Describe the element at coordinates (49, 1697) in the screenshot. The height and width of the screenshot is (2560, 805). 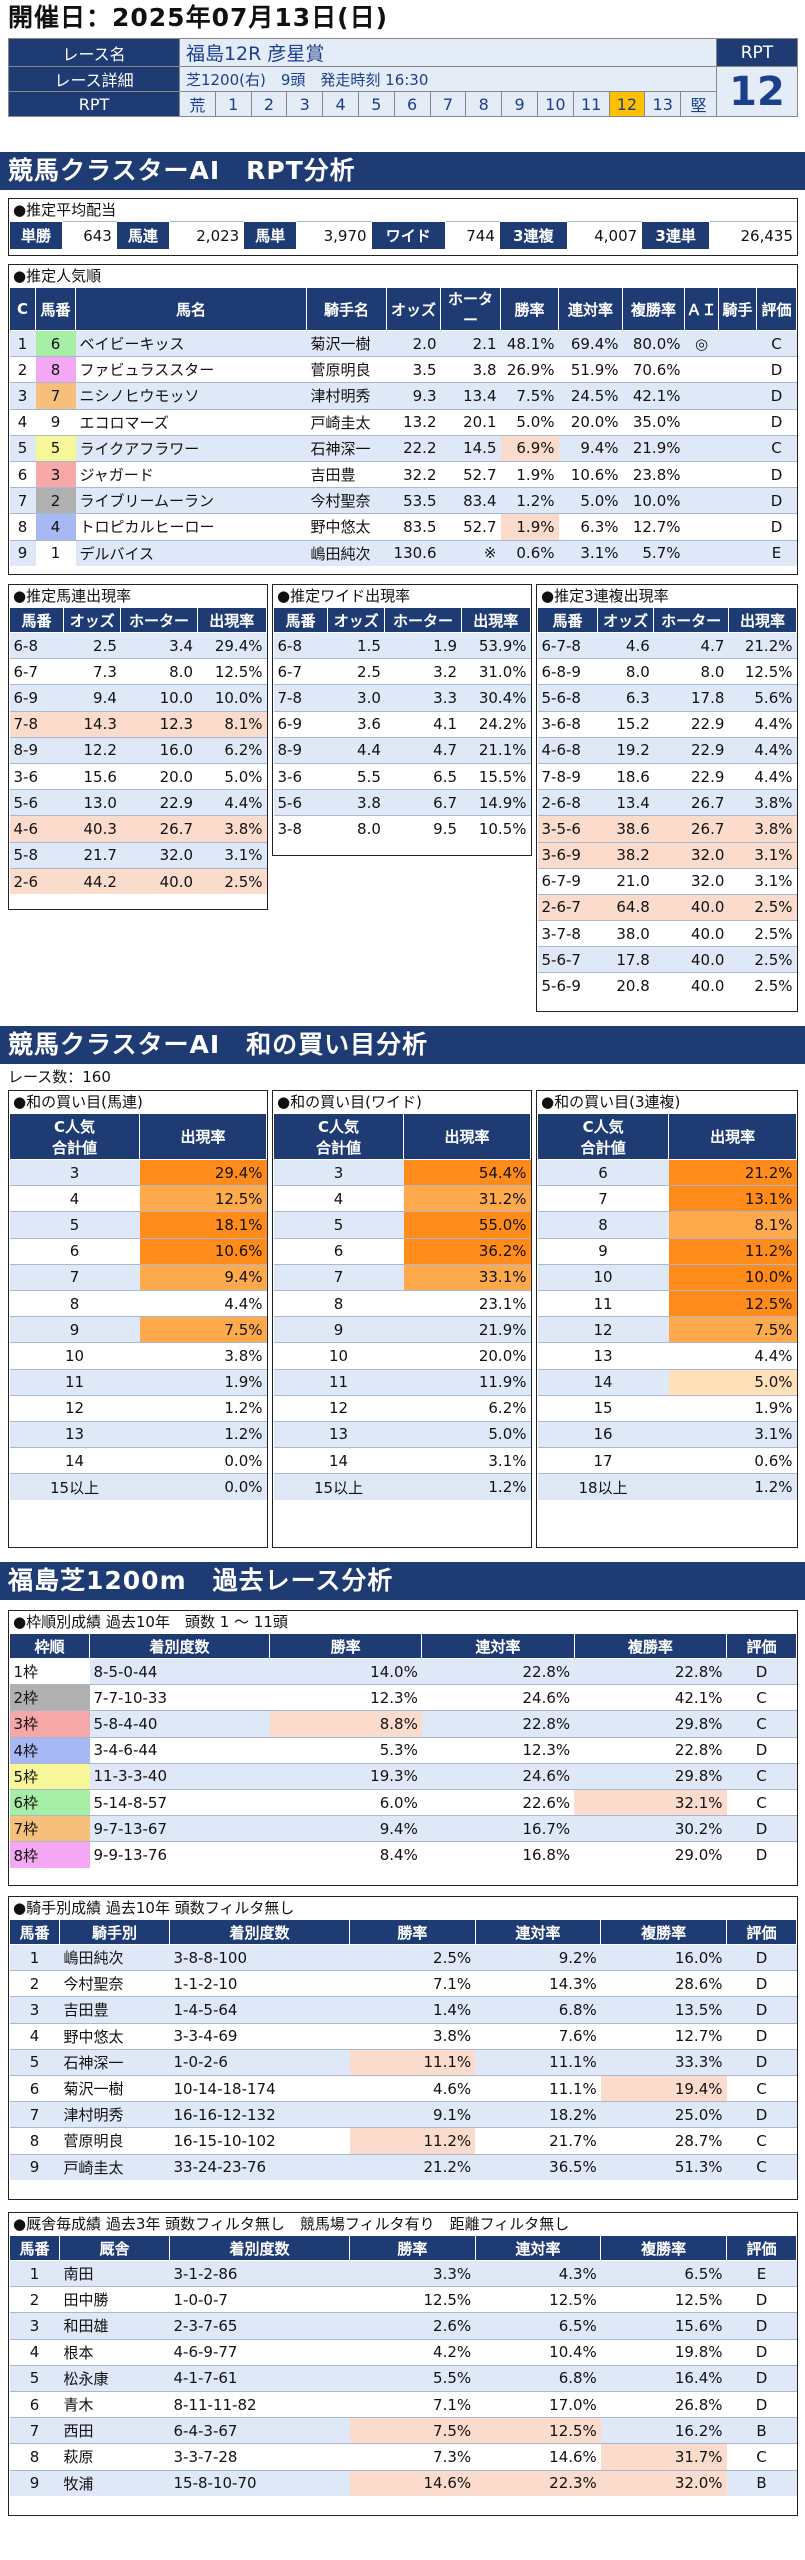
I see `table-cell: 2枠` at that location.